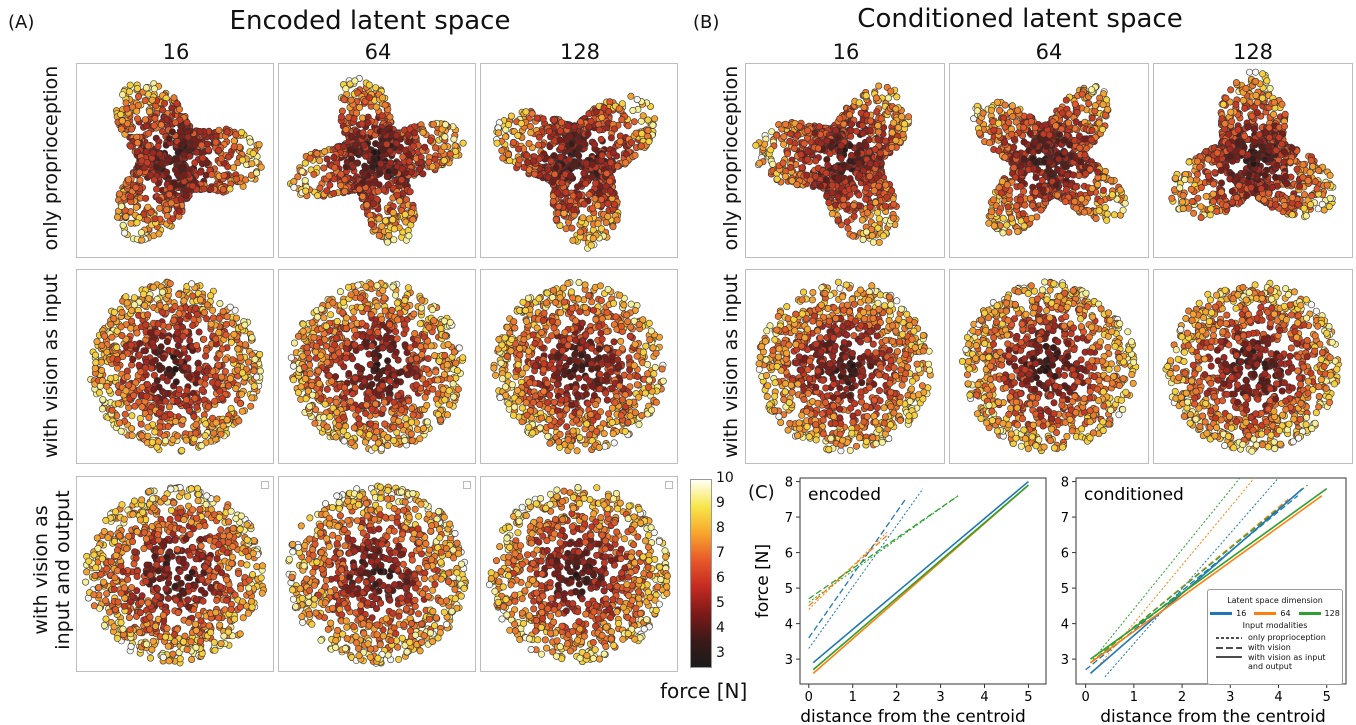 The width and height of the screenshot is (1356, 725). Describe the element at coordinates (580, 52) in the screenshot. I see `col-label-a-128: 128` at that location.